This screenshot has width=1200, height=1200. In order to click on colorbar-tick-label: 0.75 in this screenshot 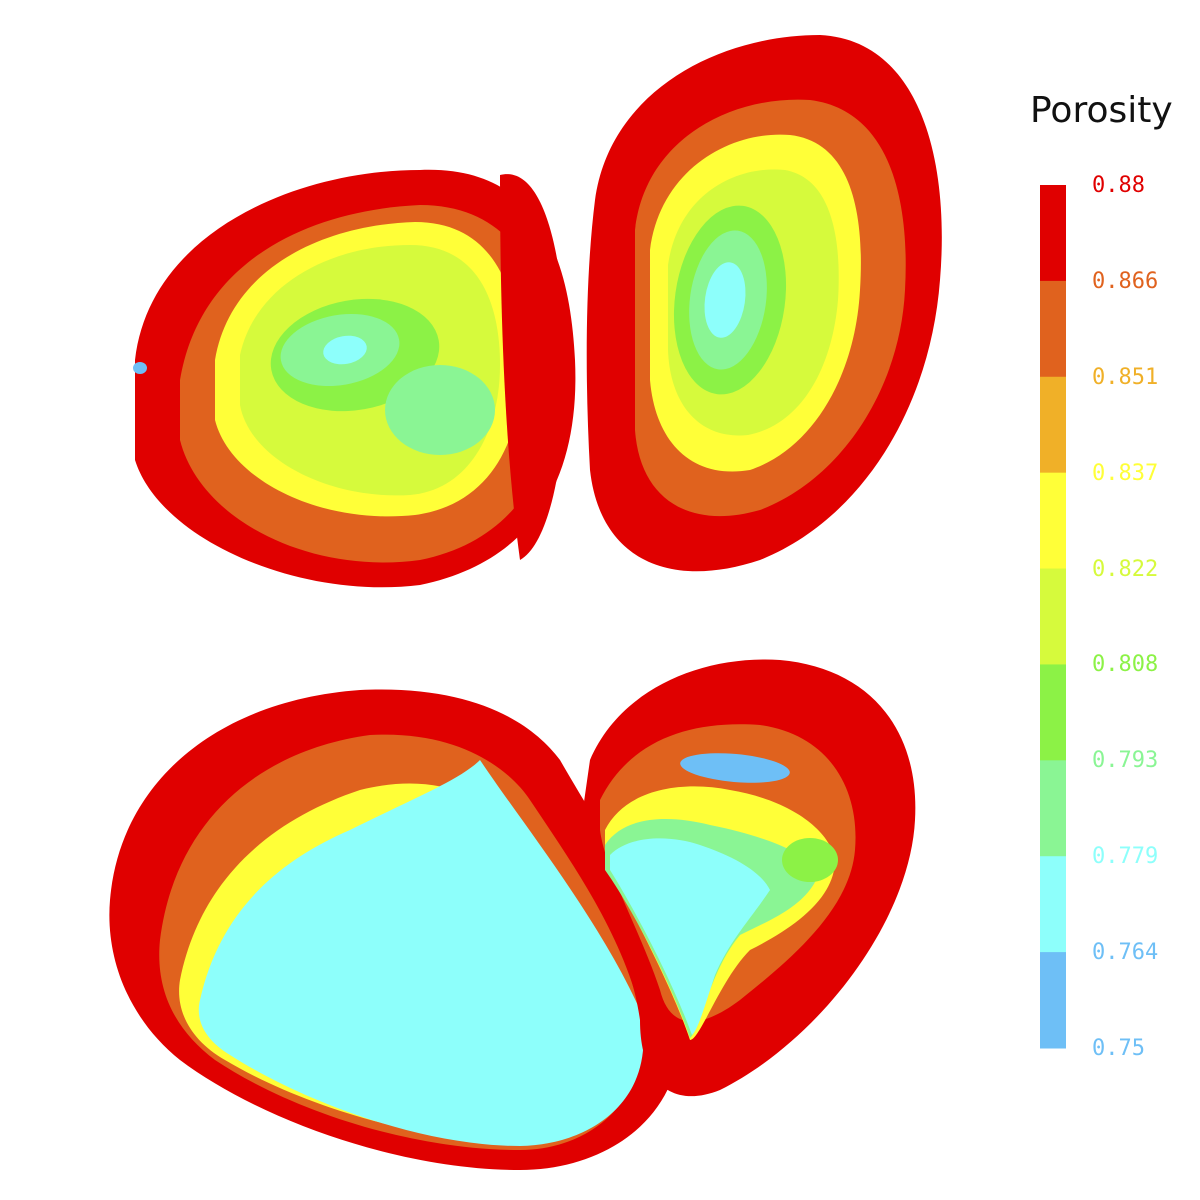, I will do `click(1118, 1048)`.